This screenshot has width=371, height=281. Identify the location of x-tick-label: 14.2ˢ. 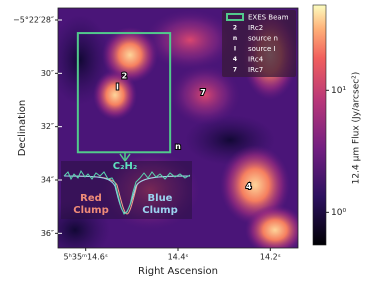
(270, 257).